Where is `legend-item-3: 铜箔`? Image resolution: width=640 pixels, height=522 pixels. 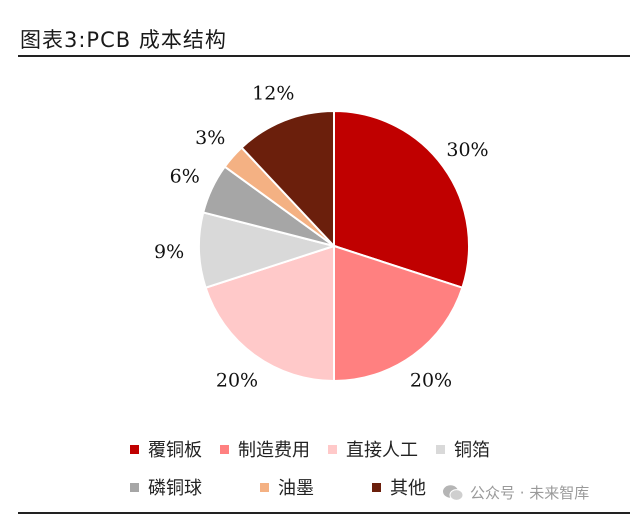
legend-item-3: 铜箔 is located at coordinates (463, 449).